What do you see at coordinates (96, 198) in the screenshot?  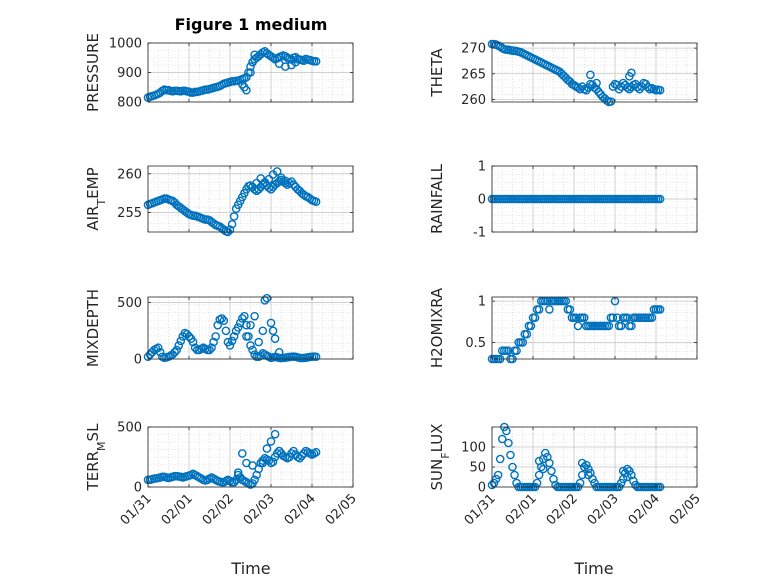 I see `y-axis-label: AIRTEMP` at bounding box center [96, 198].